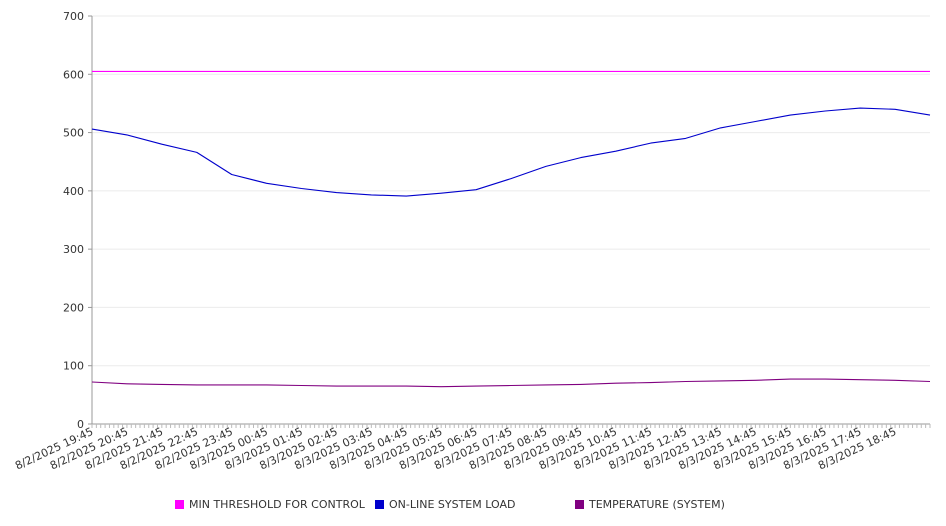  What do you see at coordinates (657, 504) in the screenshot?
I see `legend-label-temperature: TEMPERATURE (SYSTEM)` at bounding box center [657, 504].